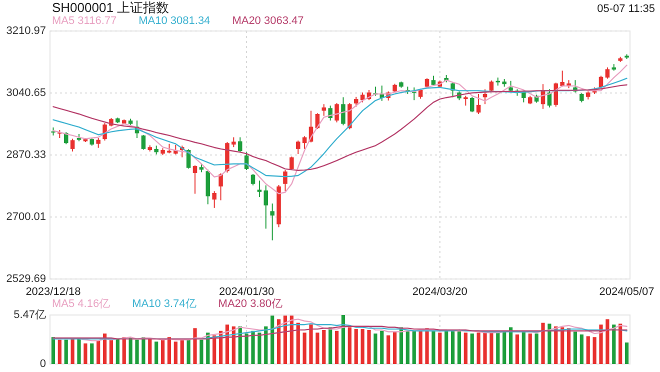  What do you see at coordinates (26, 278) in the screenshot?
I see `y-tick-label: 2529.69` at bounding box center [26, 278].